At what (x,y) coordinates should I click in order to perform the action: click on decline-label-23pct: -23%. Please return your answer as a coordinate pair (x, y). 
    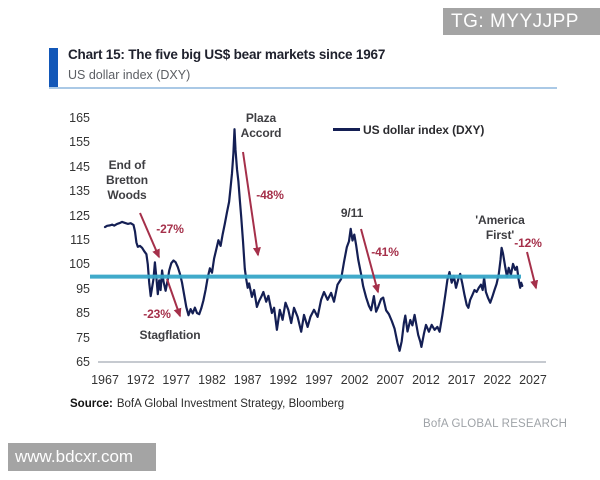
    Looking at the image, I should click on (157, 314).